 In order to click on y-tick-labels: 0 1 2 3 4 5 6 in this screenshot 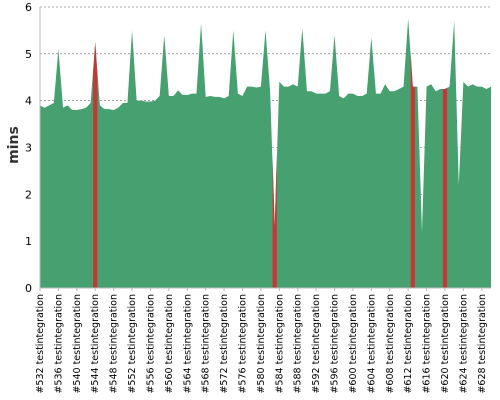, I will do `click(28, 148)`.